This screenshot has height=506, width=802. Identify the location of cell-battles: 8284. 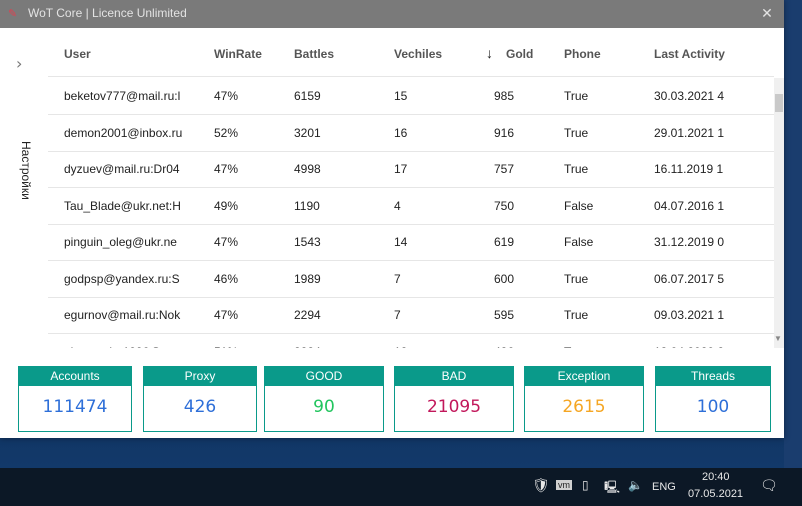
(324, 347).